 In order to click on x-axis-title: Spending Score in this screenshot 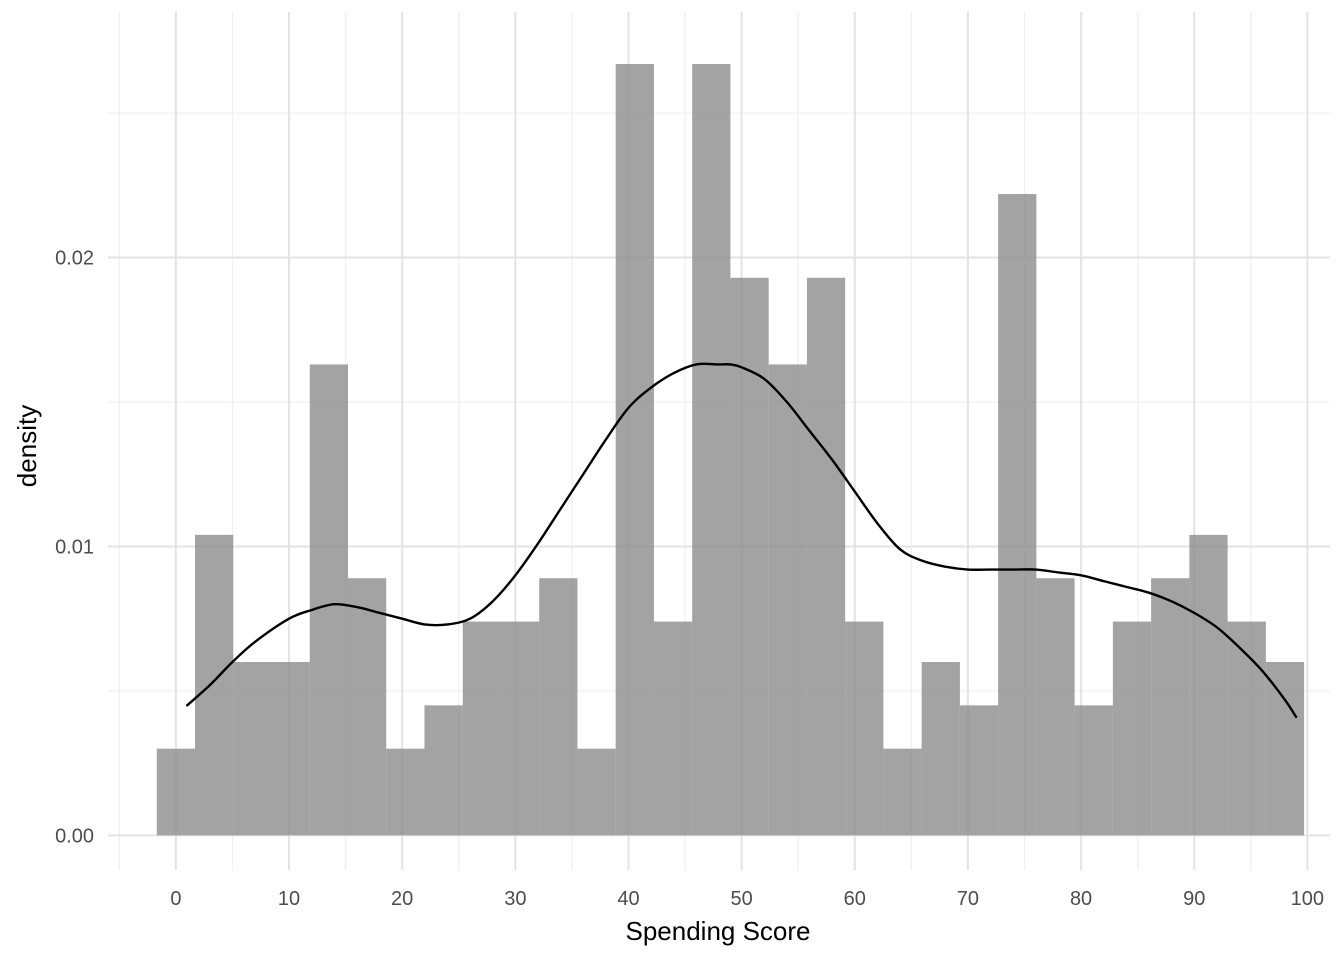, I will do `click(717, 931)`.